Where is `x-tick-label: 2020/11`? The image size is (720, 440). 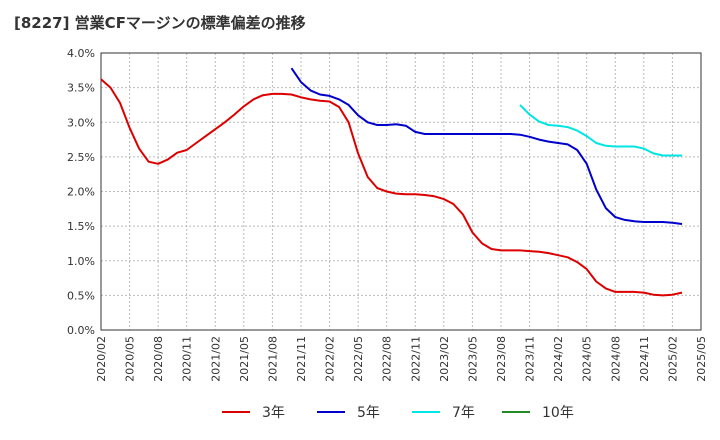 x-tick-label: 2020/11 is located at coordinates (187, 359).